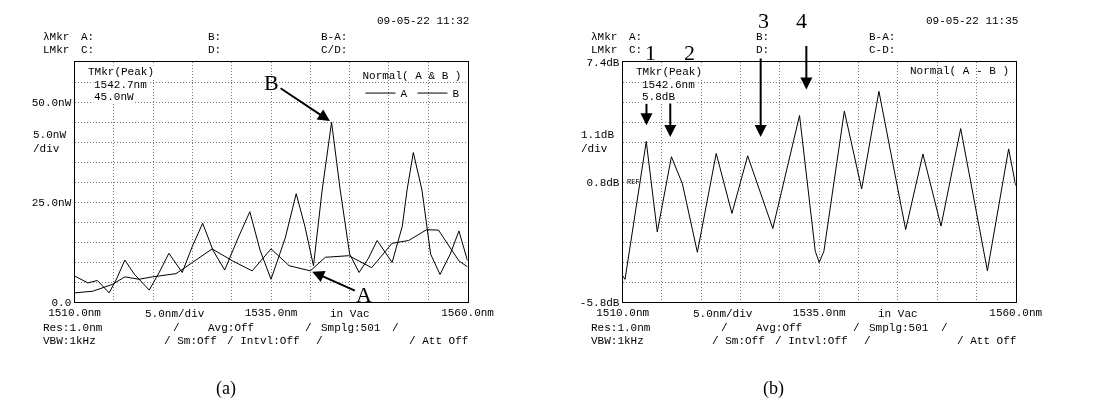  I want to click on y-axis-title: 1.1dB /div, so click(598, 142).